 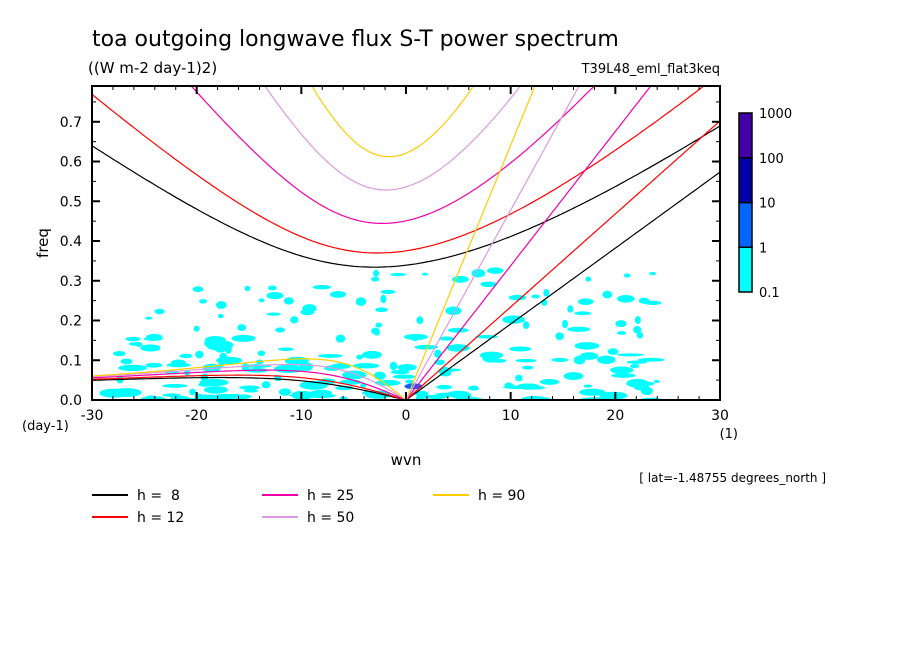 What do you see at coordinates (71, 361) in the screenshot?
I see `y-tick-label: 0.1` at bounding box center [71, 361].